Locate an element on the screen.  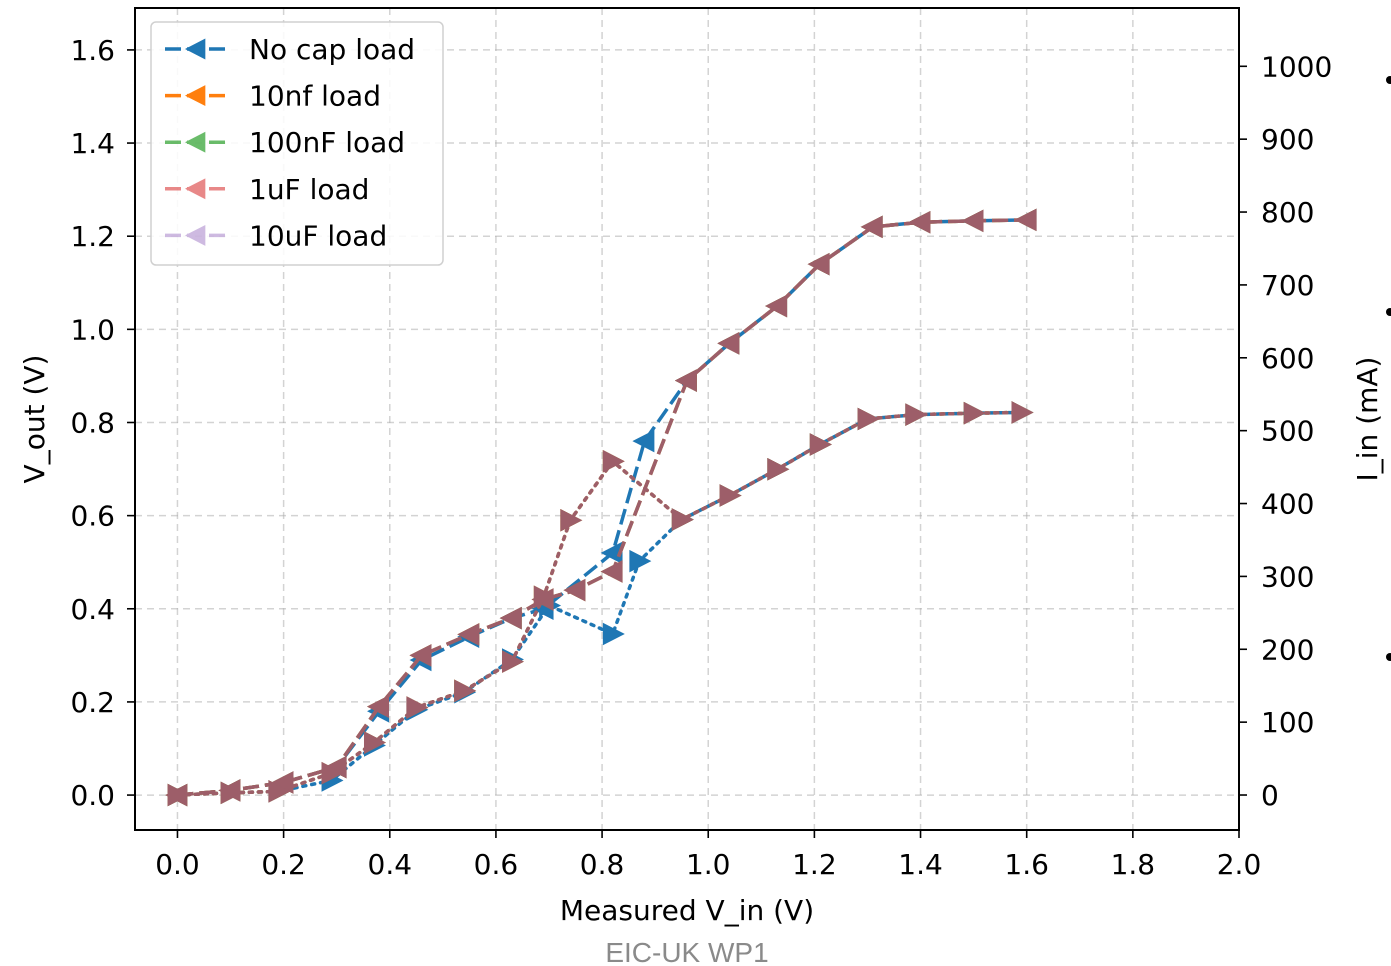
y2-tick-label: 800 is located at coordinates (1287, 212).